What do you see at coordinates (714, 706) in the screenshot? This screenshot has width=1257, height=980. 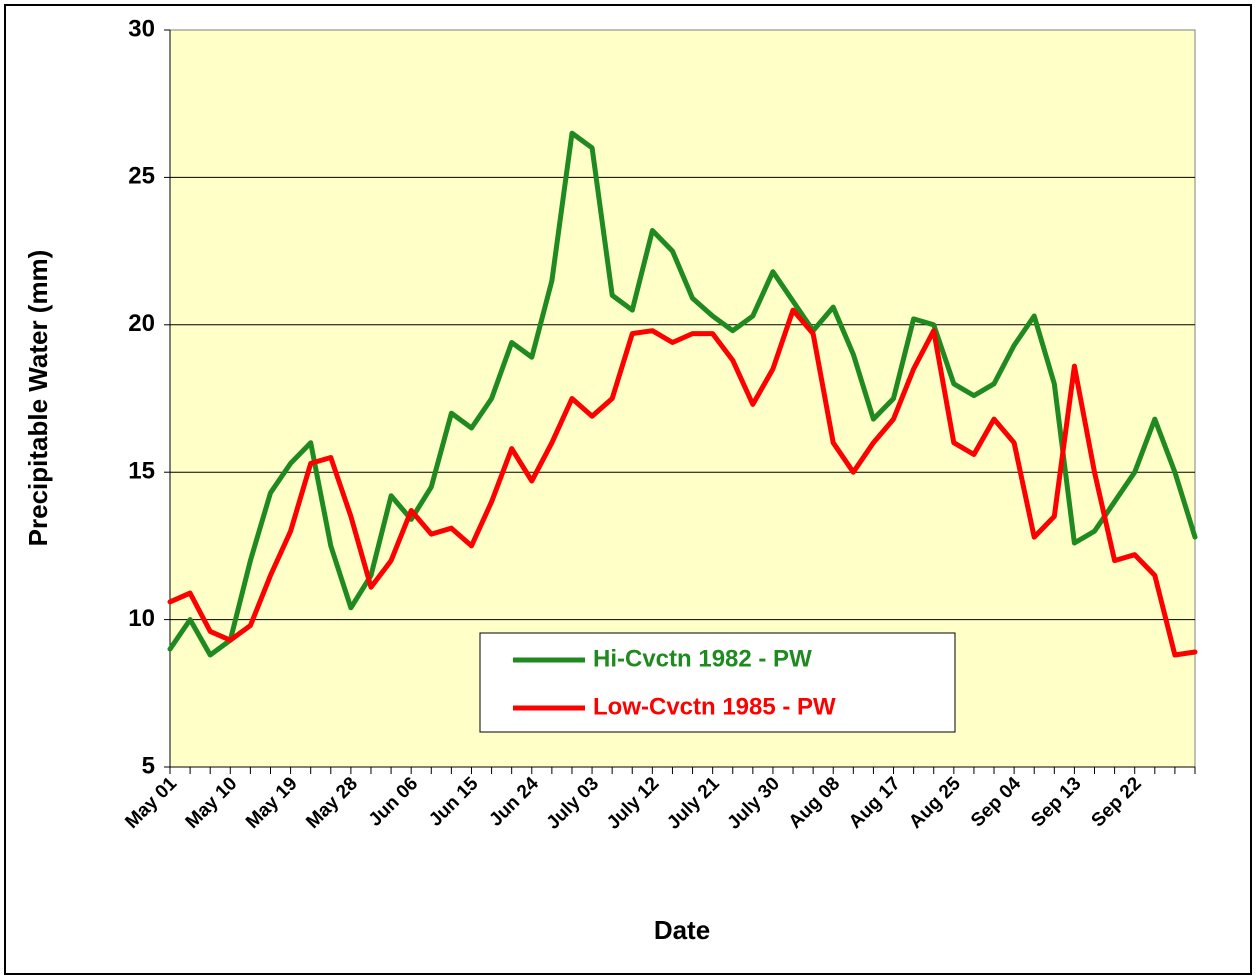 I see `legend-label: Low-Cvctn 1985 - PW` at bounding box center [714, 706].